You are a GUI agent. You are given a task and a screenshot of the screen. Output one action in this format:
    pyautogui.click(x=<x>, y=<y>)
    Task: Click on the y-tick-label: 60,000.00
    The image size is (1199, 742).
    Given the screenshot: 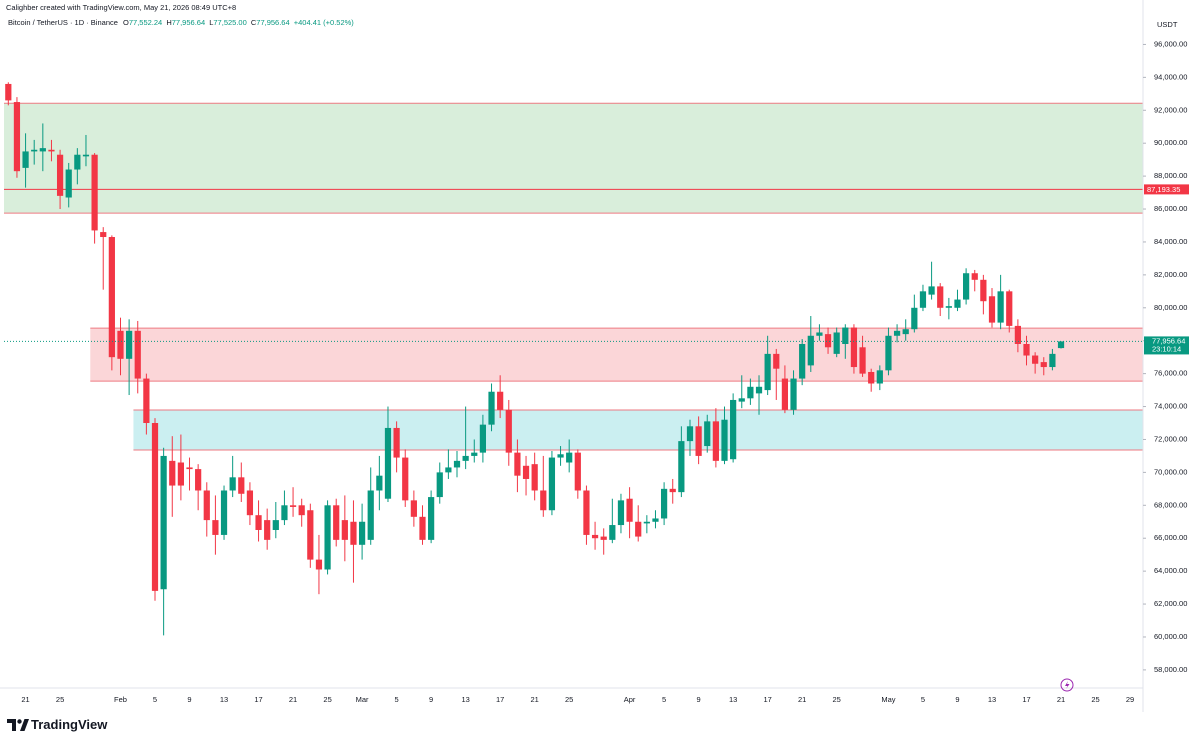 What is the action you would take?
    pyautogui.click(x=1170, y=636)
    